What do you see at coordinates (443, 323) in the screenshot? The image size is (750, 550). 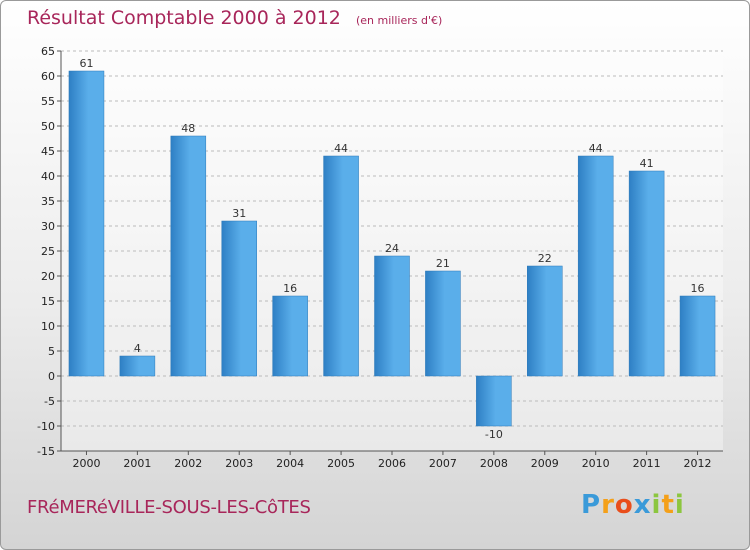 I see `bar-2007` at bounding box center [443, 323].